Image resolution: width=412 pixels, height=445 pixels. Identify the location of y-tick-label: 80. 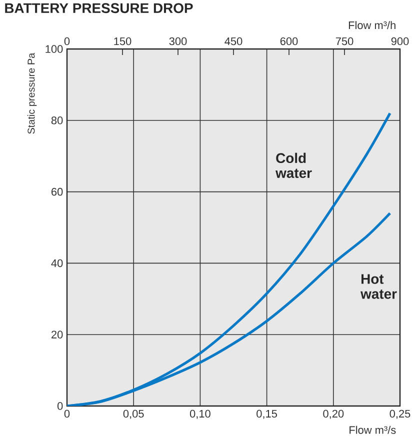
(57, 120).